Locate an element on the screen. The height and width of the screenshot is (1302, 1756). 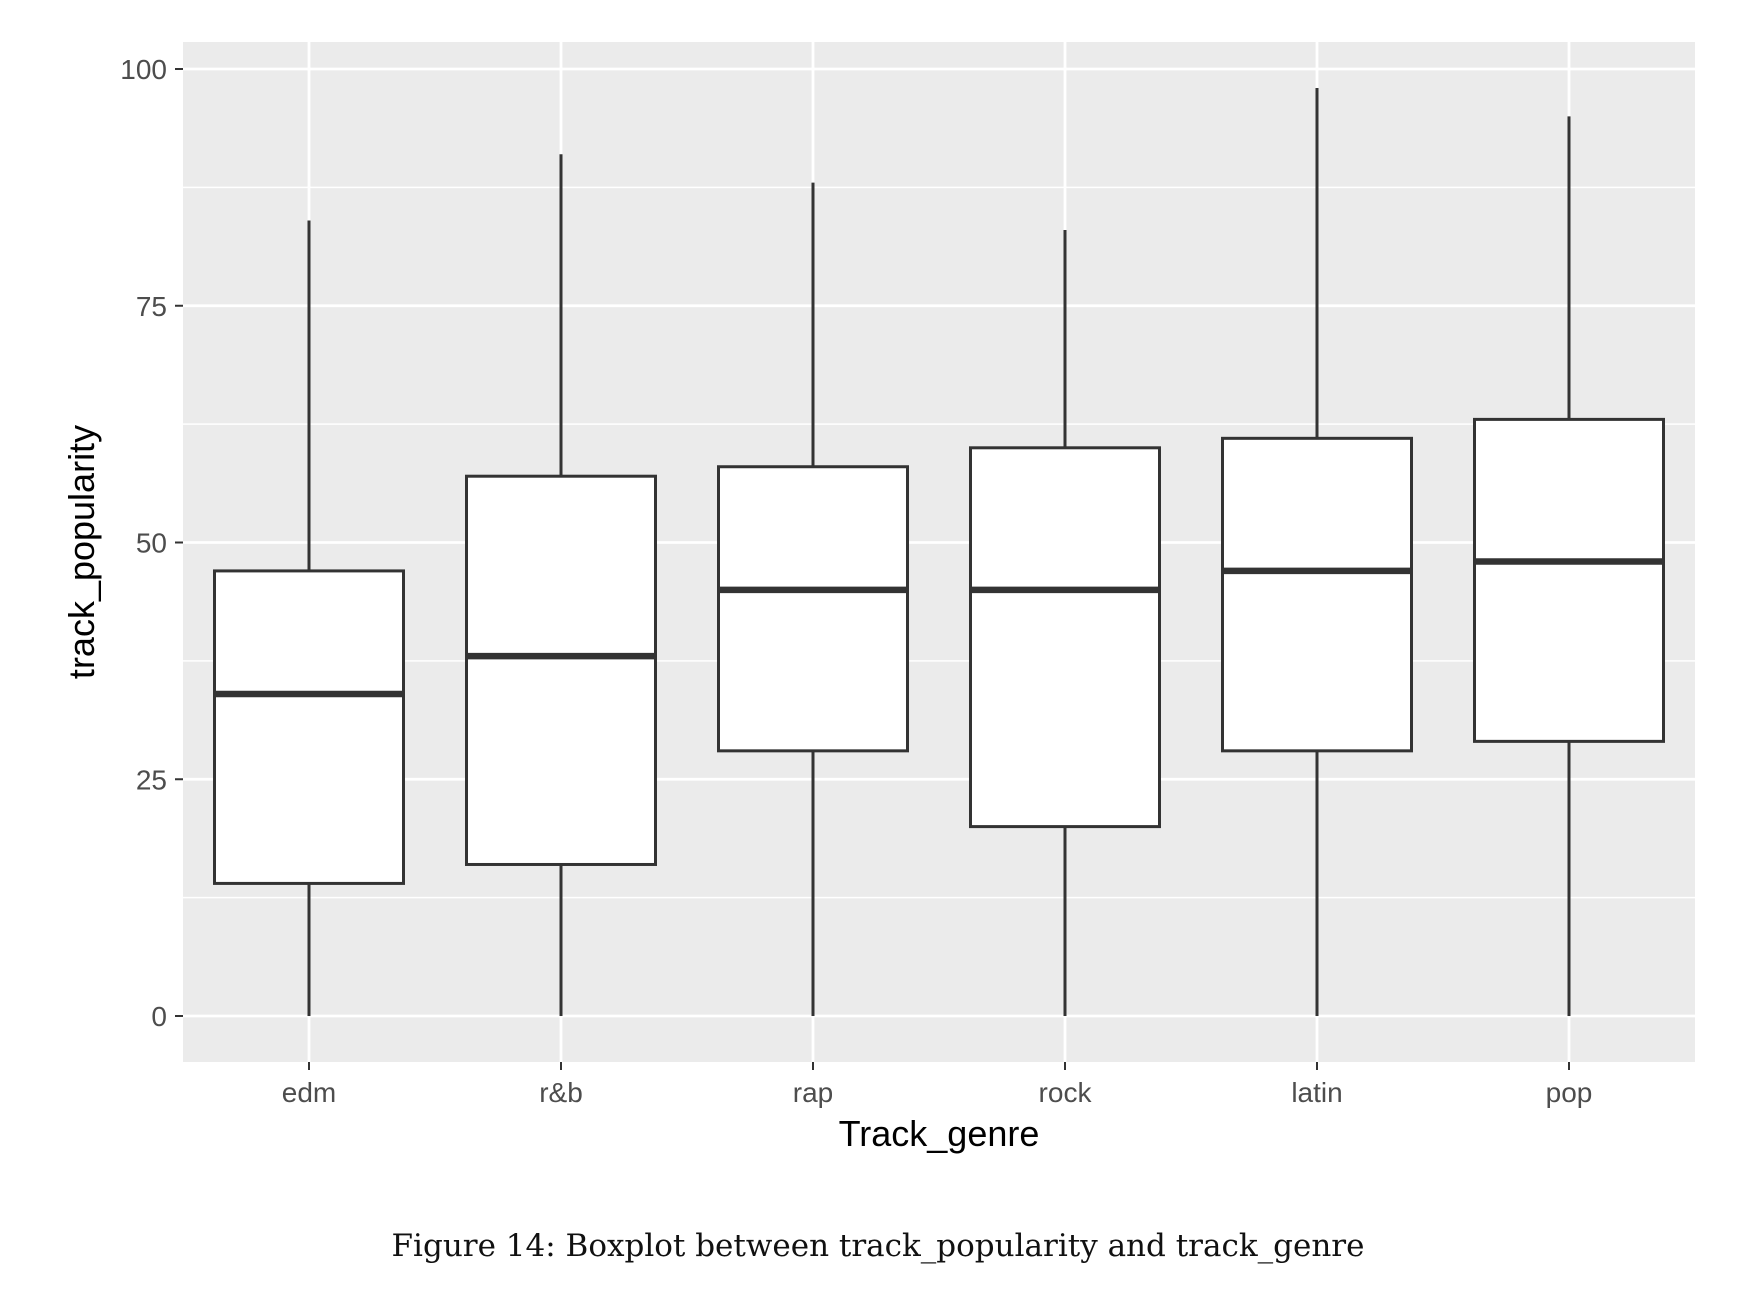
box-r&b is located at coordinates (561, 585).